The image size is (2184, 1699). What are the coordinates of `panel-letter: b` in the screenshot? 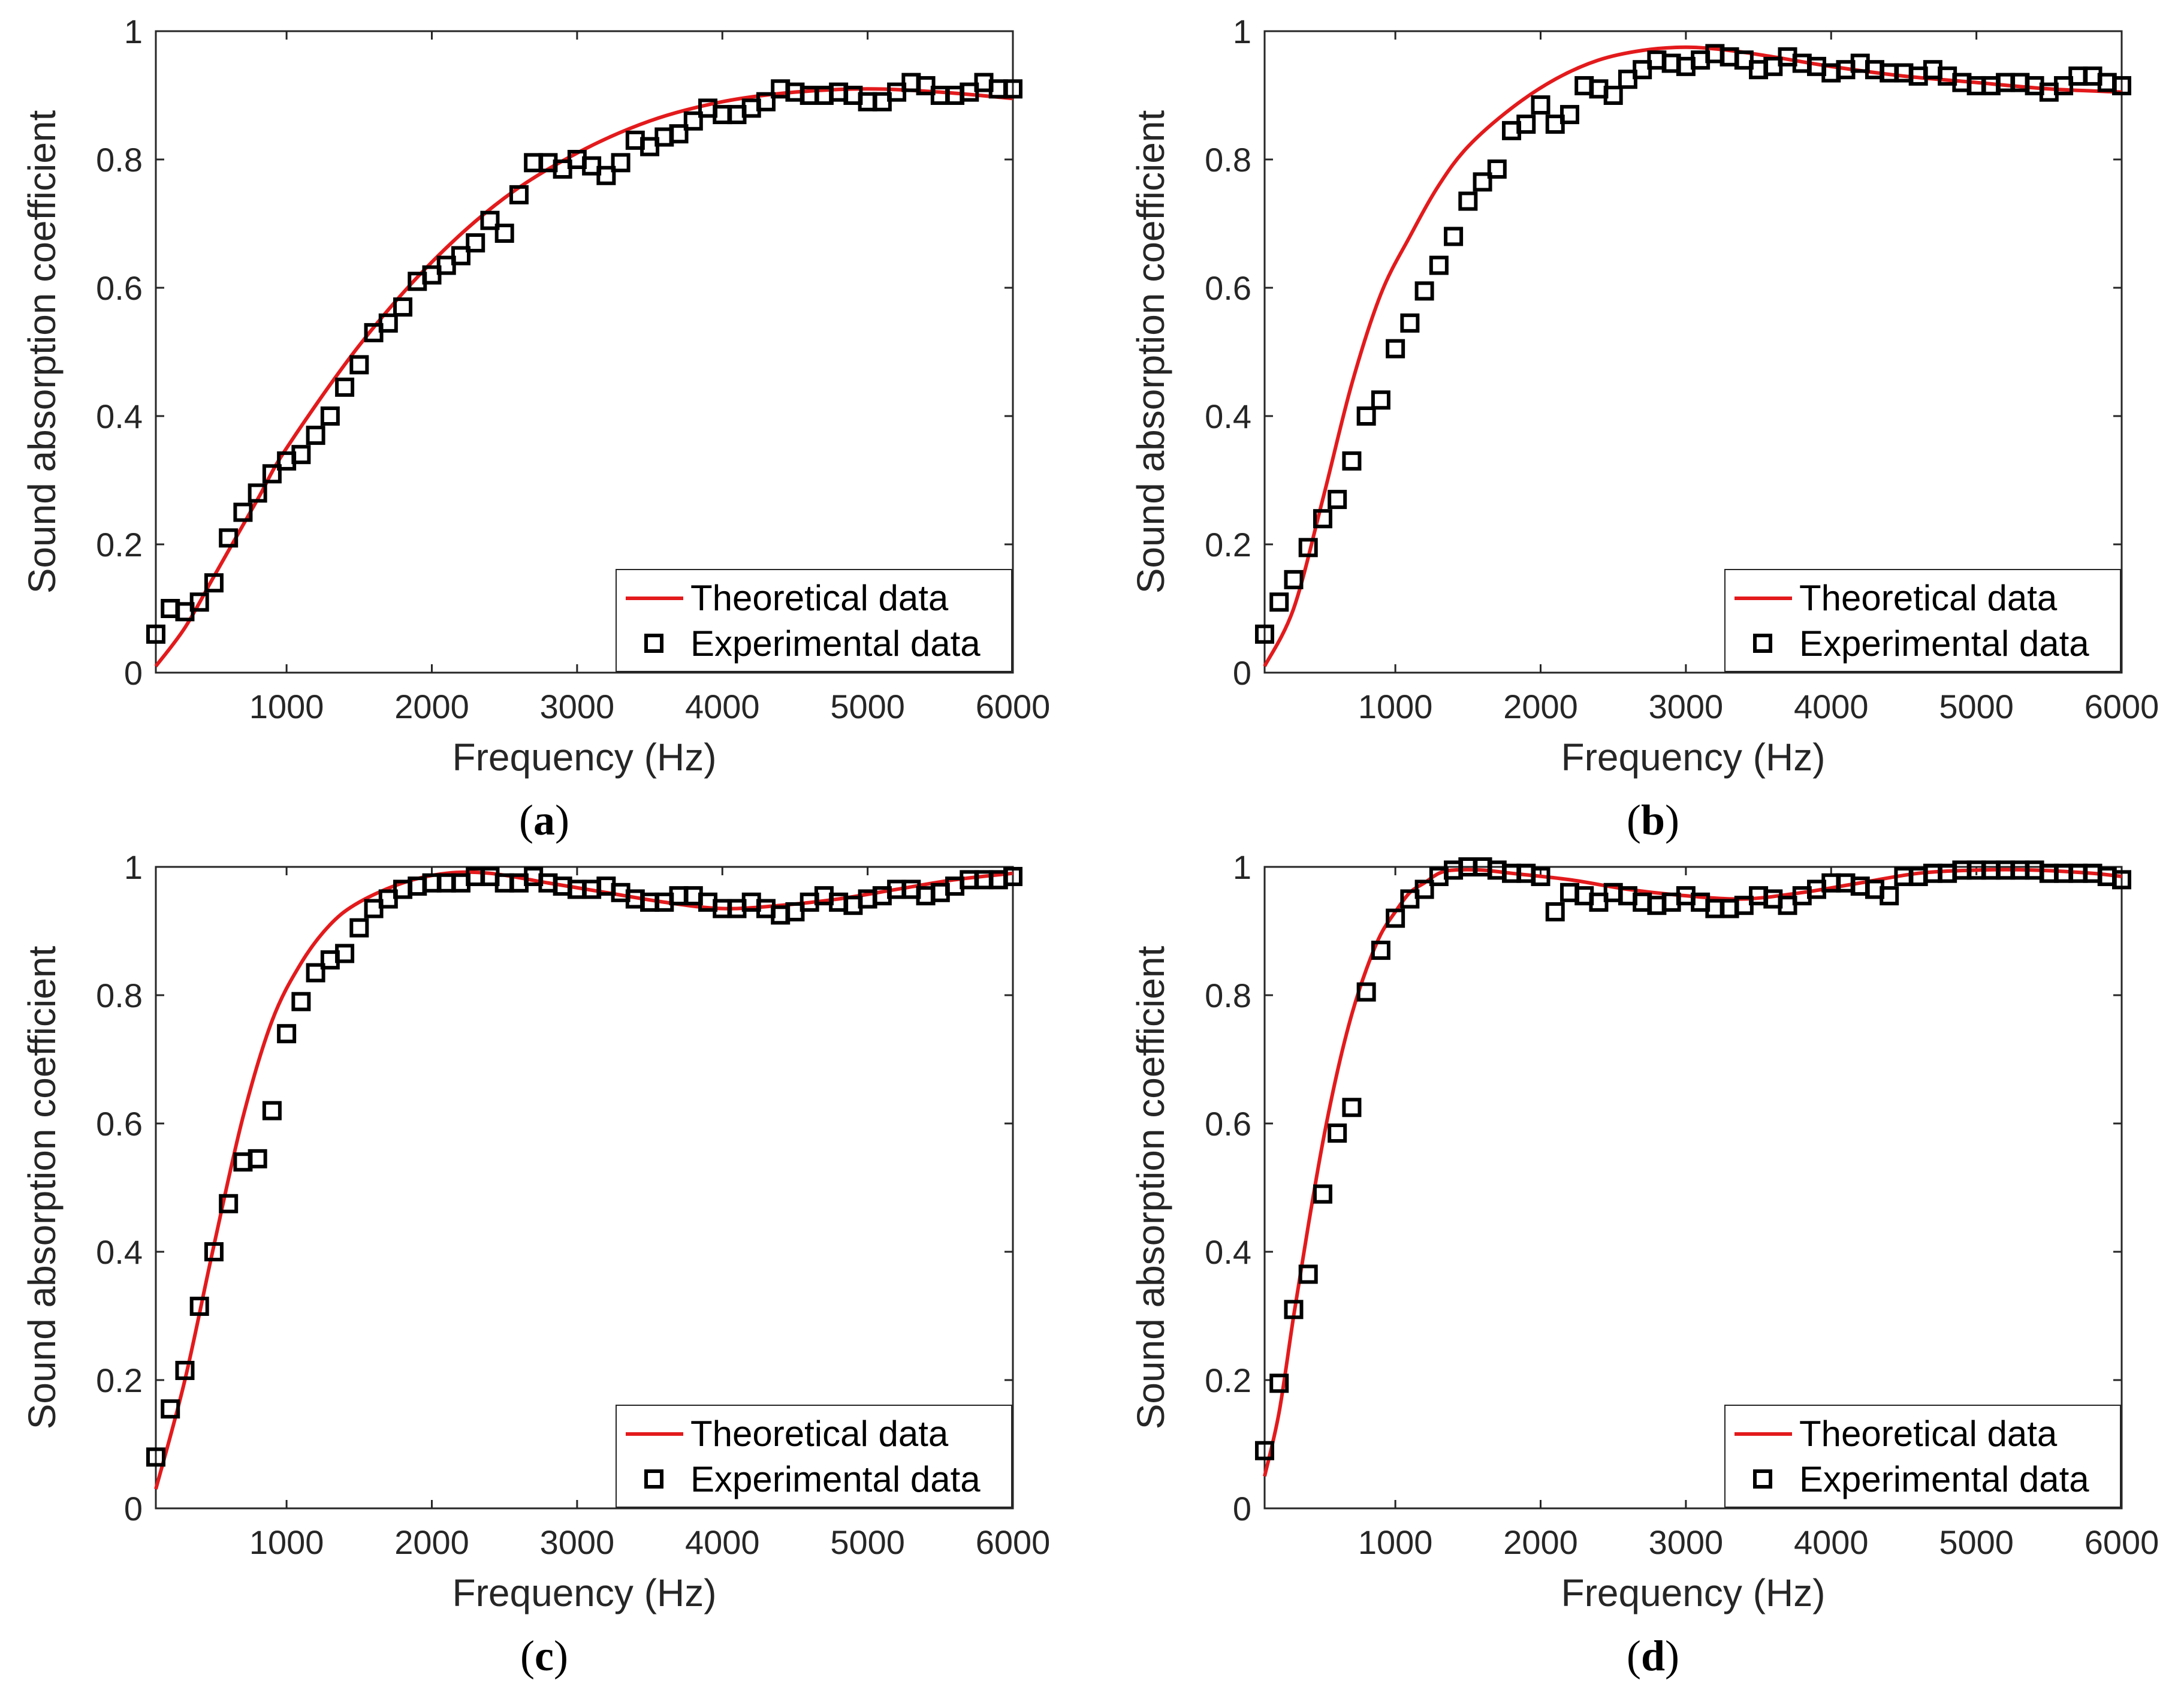 It's located at (1653, 820).